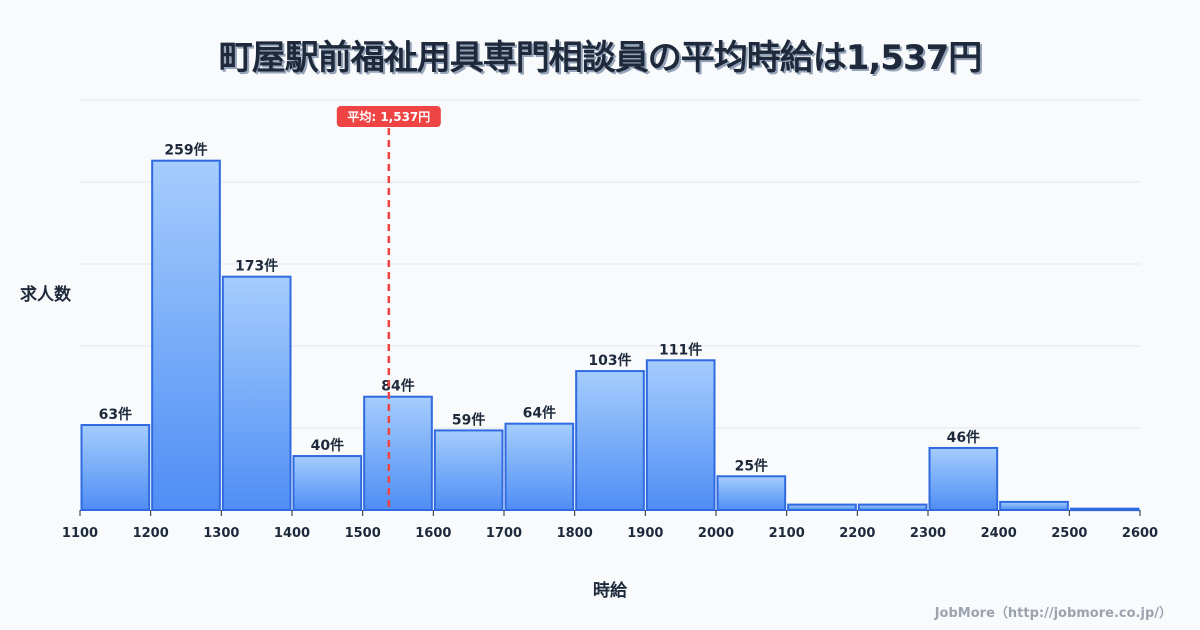 The height and width of the screenshot is (630, 1200). What do you see at coordinates (115, 414) in the screenshot?
I see `bar-value-label: 63件` at bounding box center [115, 414].